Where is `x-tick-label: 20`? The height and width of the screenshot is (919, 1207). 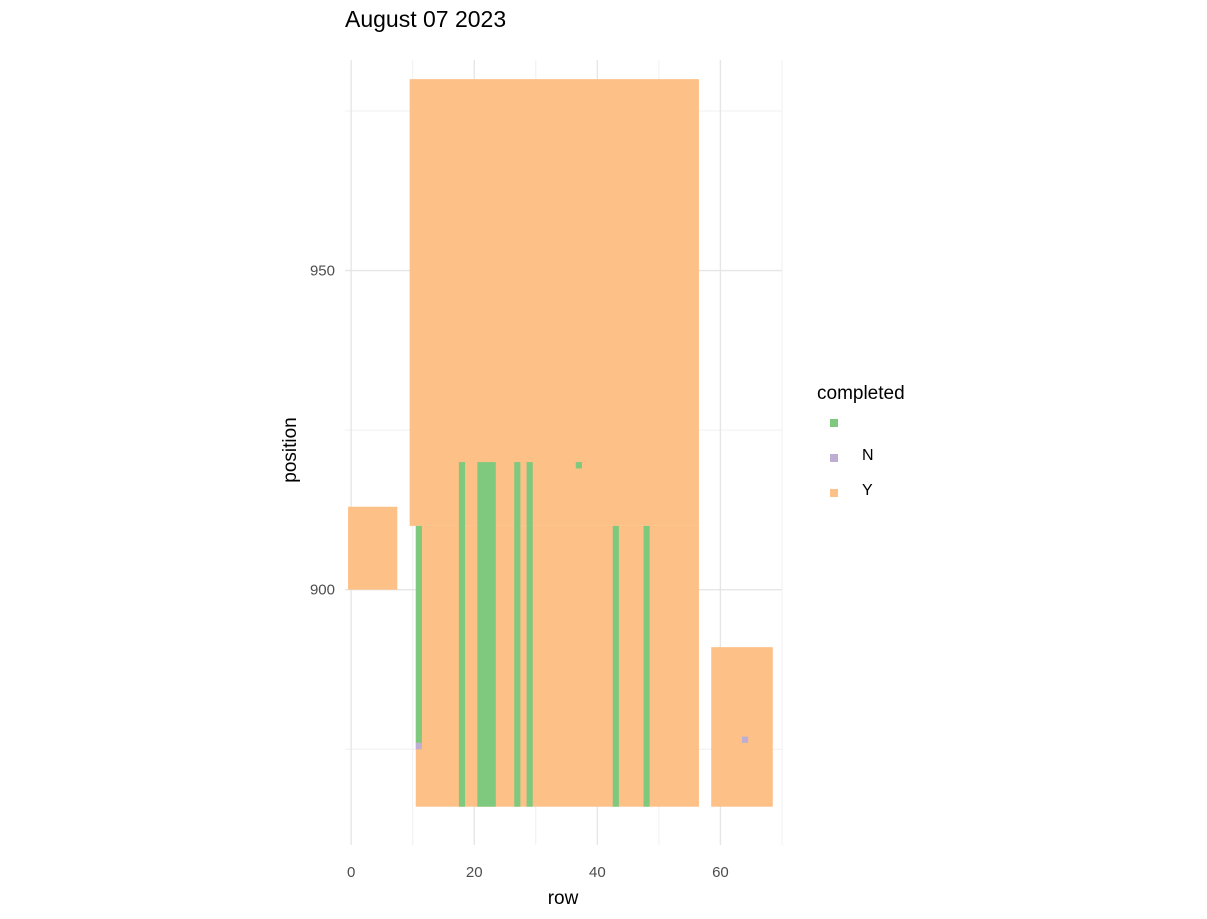 x-tick-label: 20 is located at coordinates (474, 872).